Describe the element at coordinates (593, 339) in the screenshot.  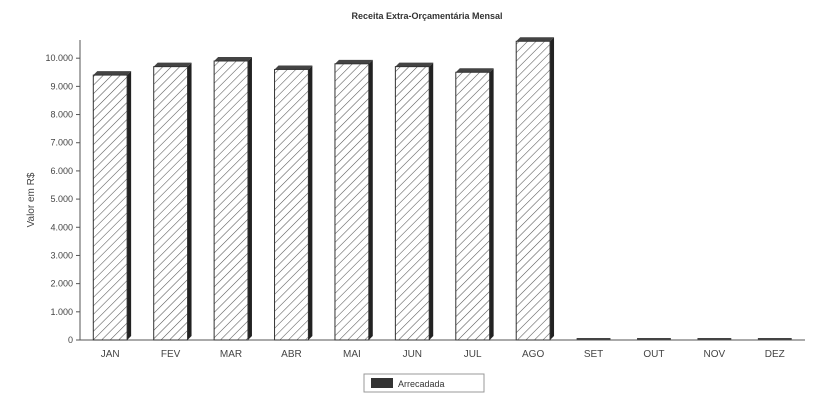
I see `bar-set` at that location.